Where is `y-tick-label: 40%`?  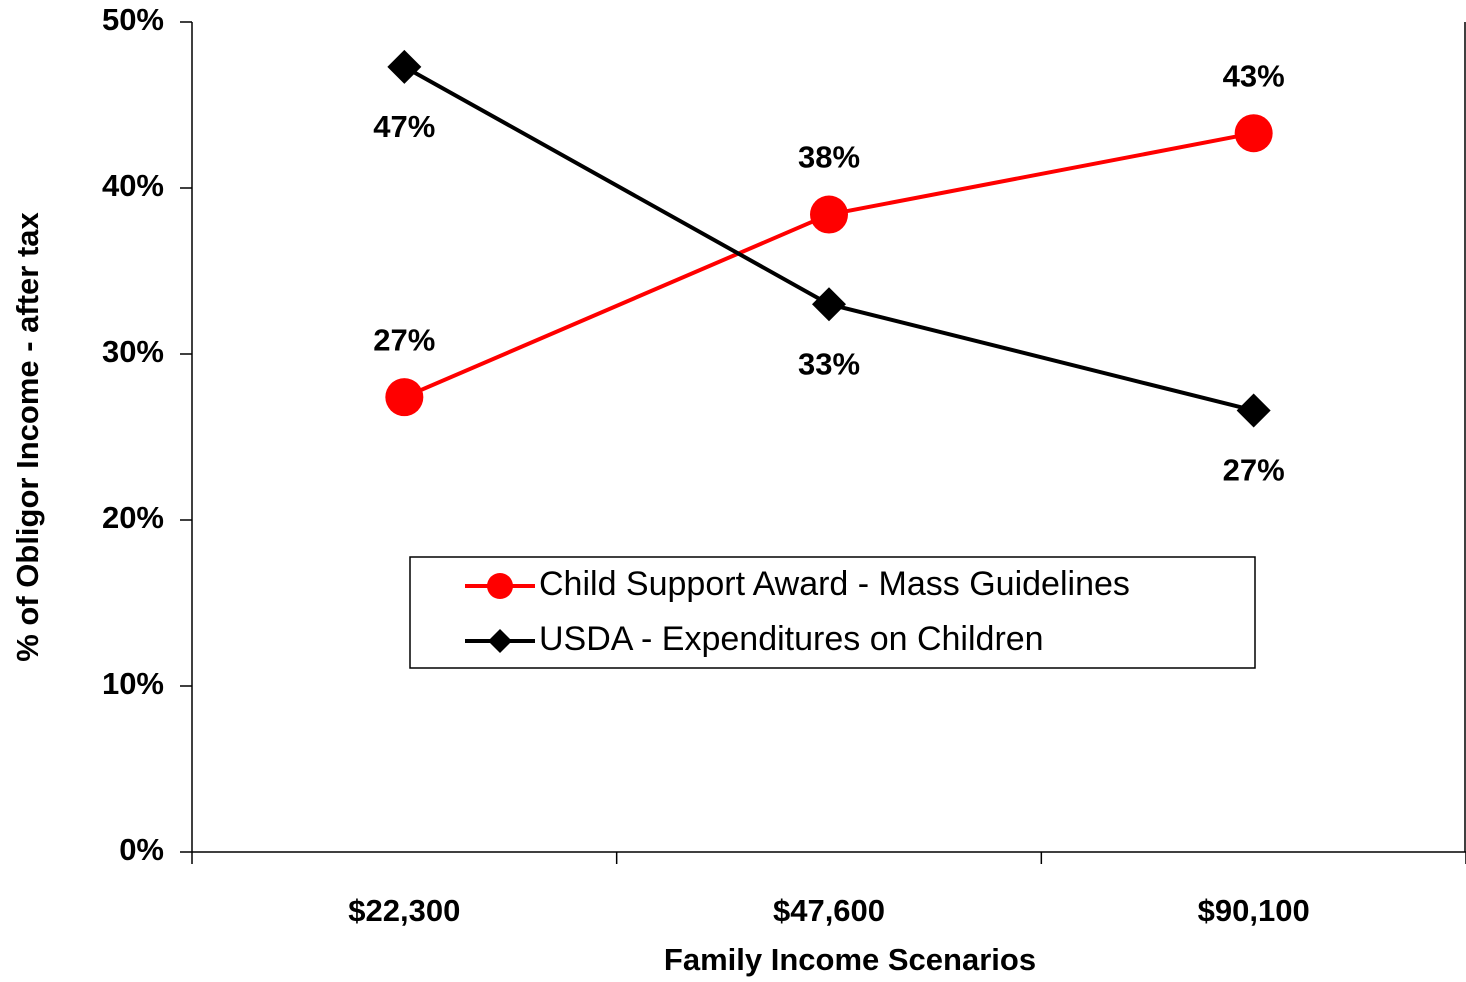 y-tick-label: 40% is located at coordinates (133, 185).